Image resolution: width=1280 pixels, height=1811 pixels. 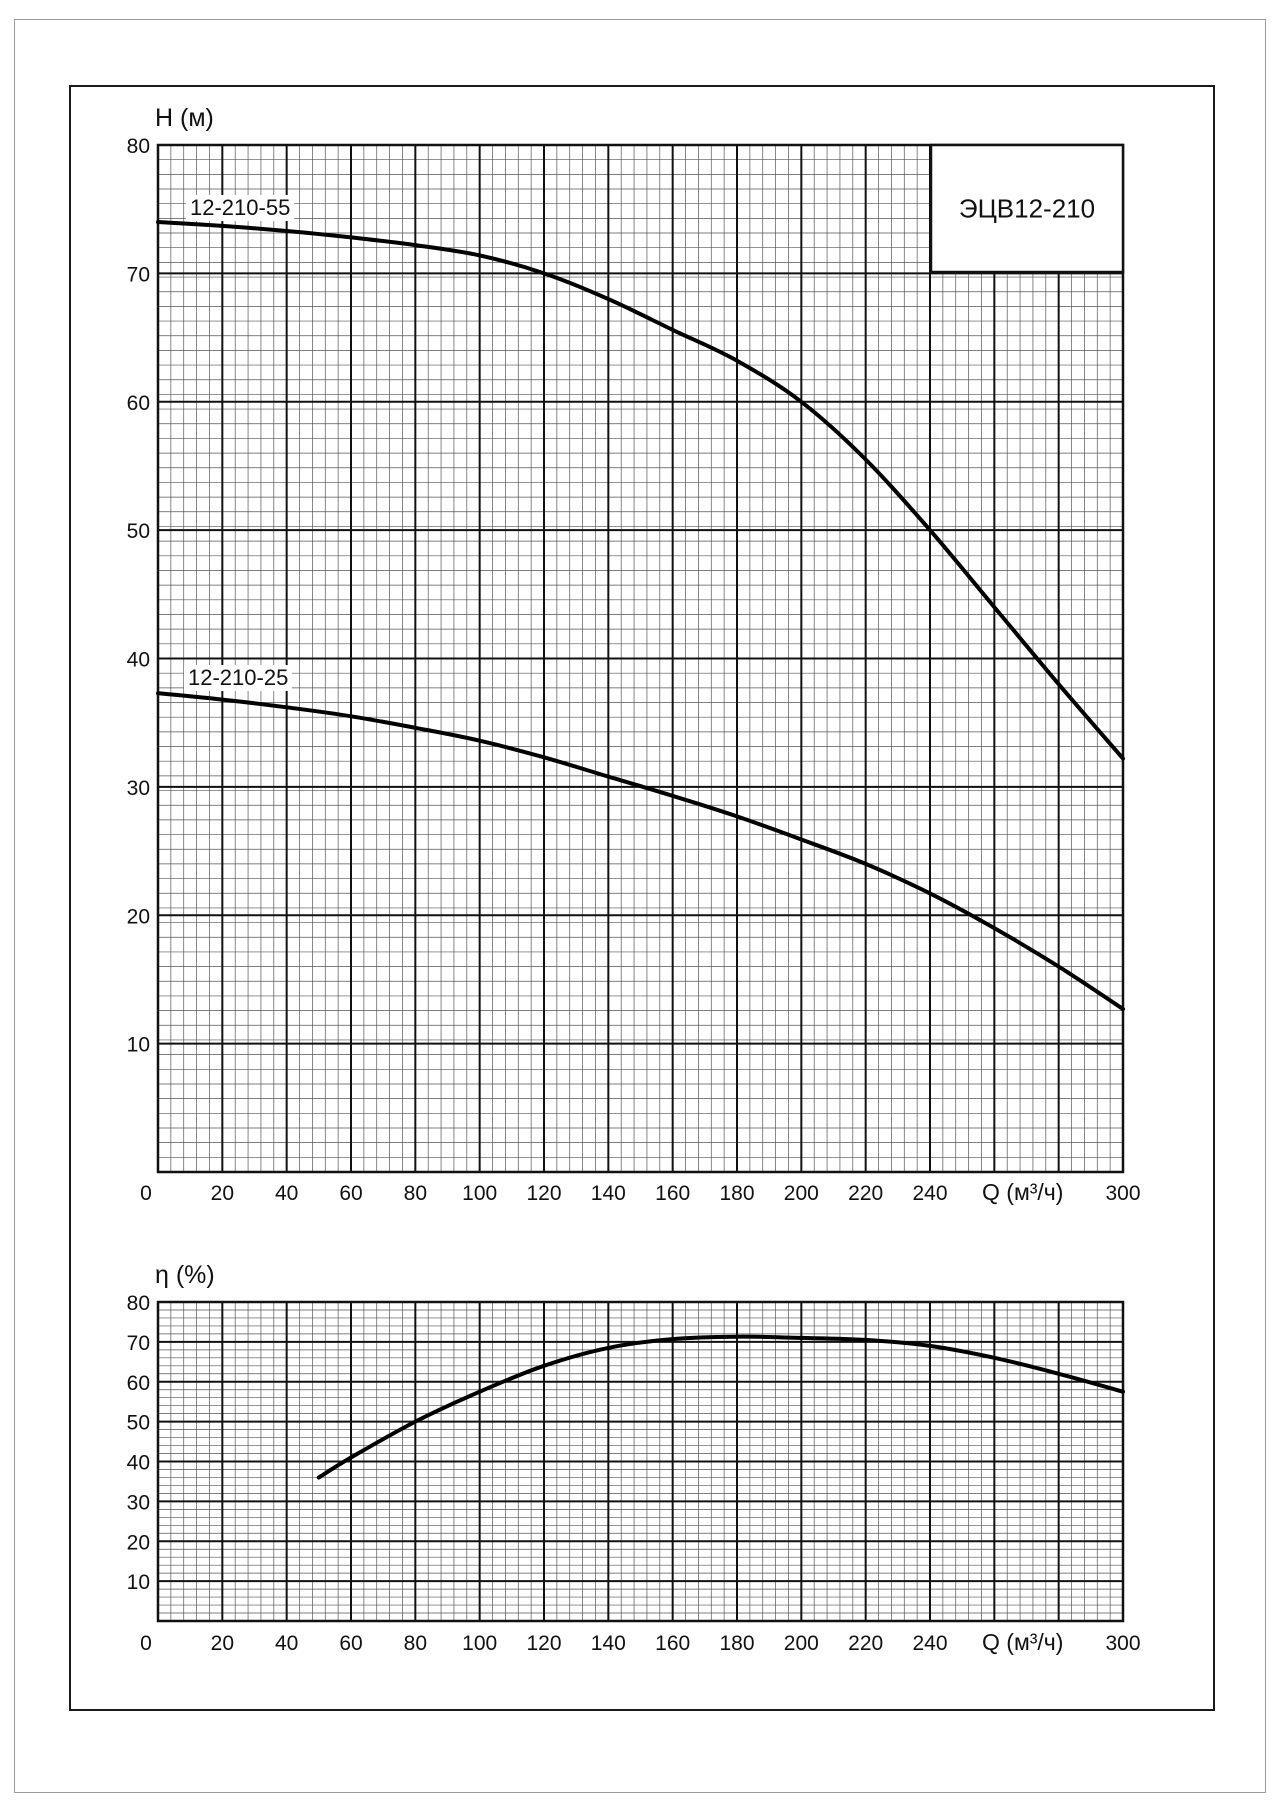 I want to click on y-axis-label: H (м), so click(x=184, y=118).